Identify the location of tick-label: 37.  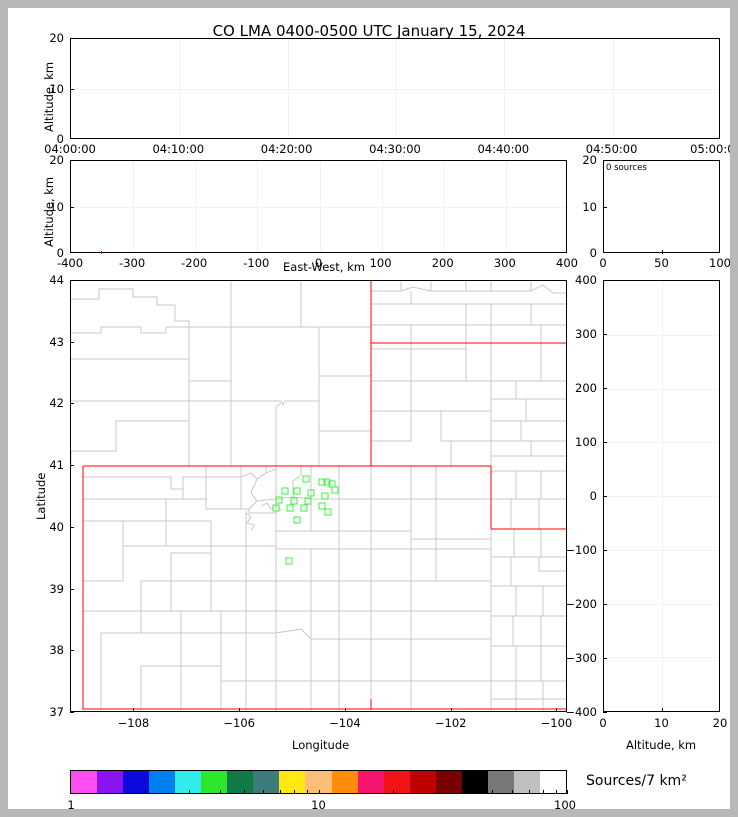
(56, 712).